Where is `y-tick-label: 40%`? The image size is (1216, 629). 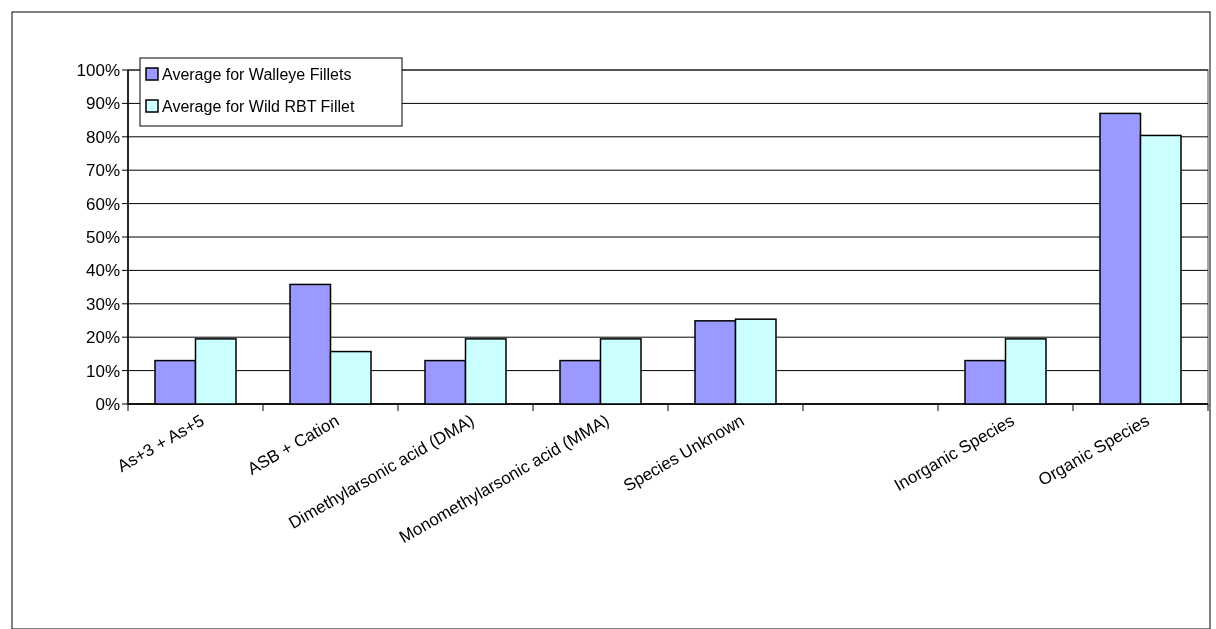 y-tick-label: 40% is located at coordinates (102, 271).